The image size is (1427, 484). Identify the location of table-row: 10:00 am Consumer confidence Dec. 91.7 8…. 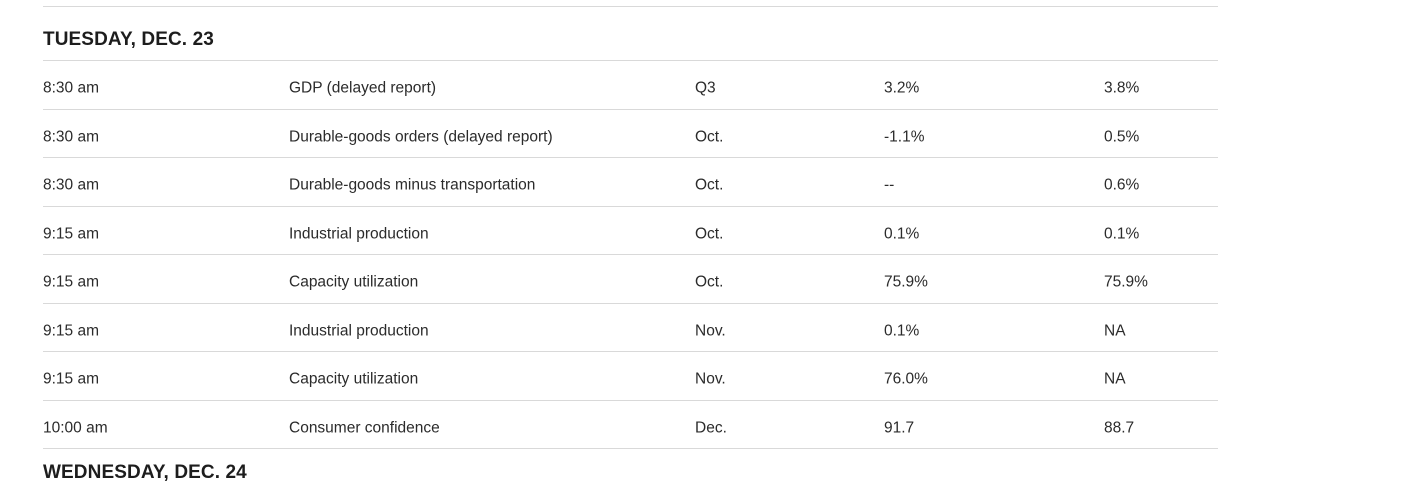
(630, 425).